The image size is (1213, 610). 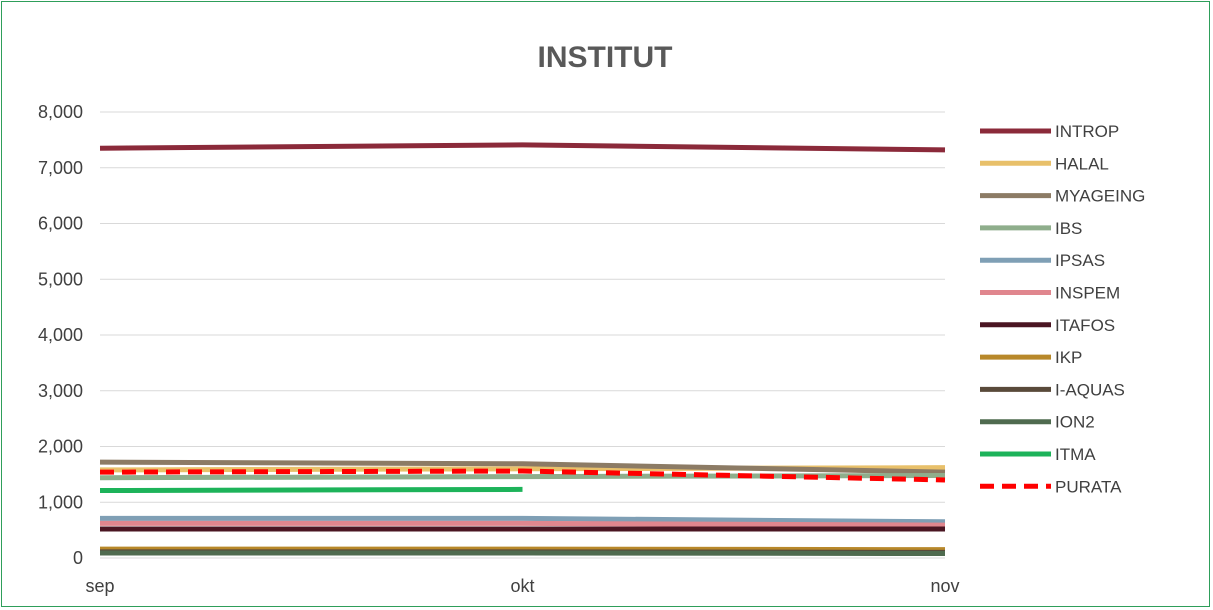 I want to click on legend-label: IBS, so click(x=1068, y=228).